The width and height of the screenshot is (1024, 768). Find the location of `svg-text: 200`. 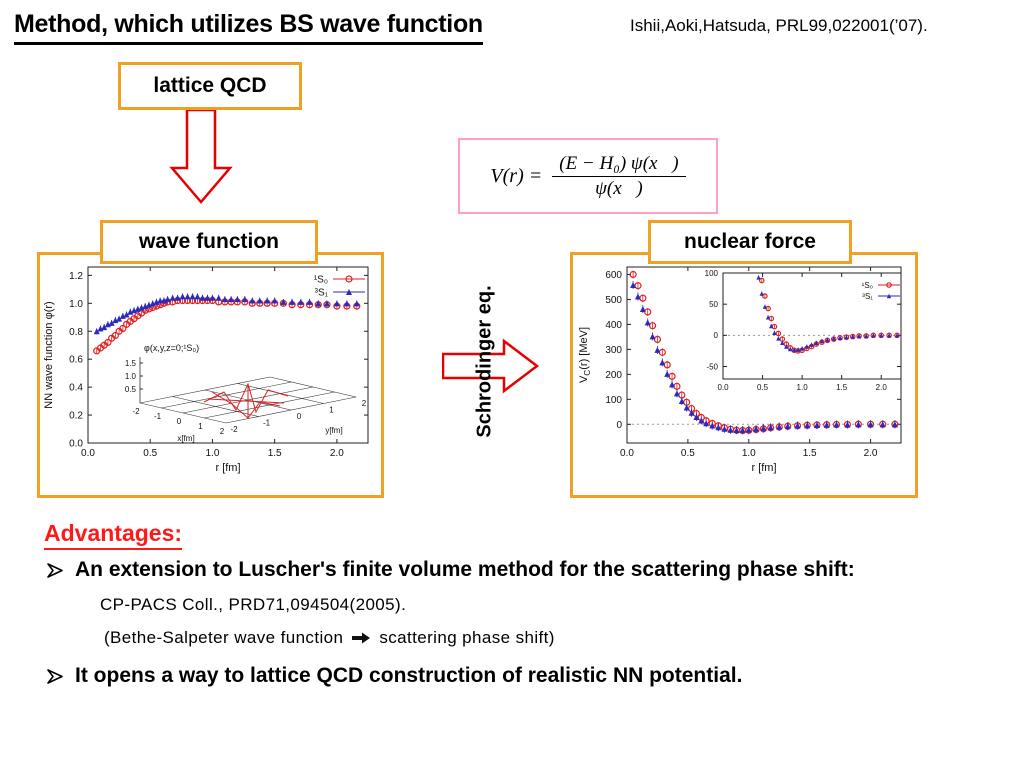

svg-text: 200 is located at coordinates (613, 375).